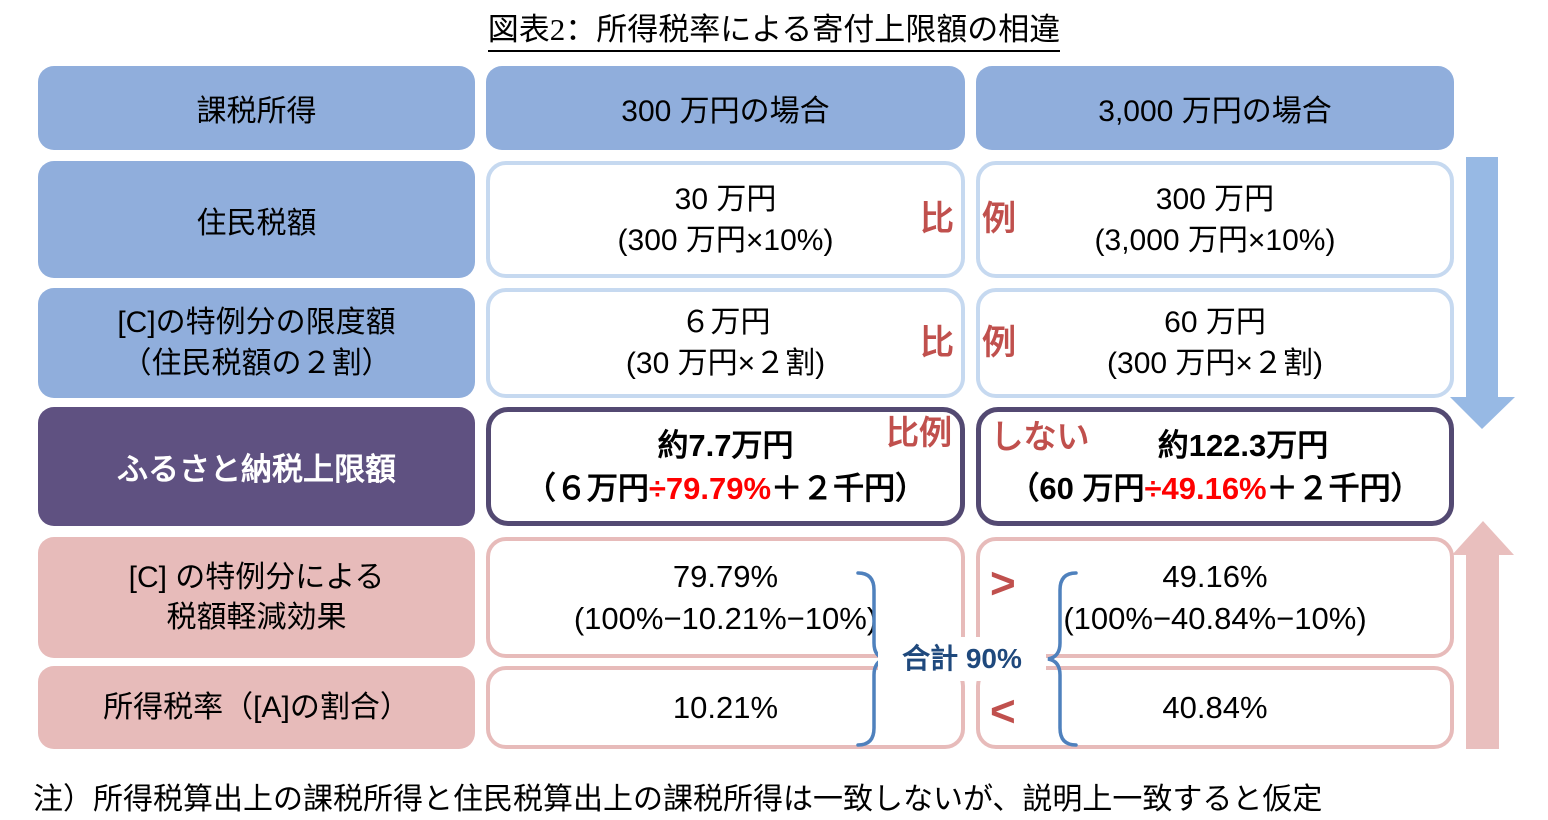  What do you see at coordinates (1003, 583) in the screenshot?
I see `comparison-greater-than: >` at bounding box center [1003, 583].